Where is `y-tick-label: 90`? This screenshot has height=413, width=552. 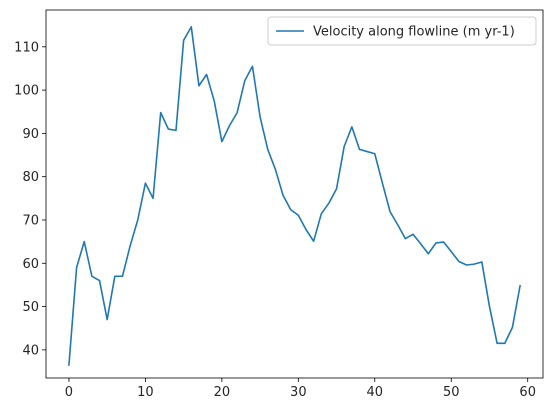
y-tick-label: 90 is located at coordinates (30, 134).